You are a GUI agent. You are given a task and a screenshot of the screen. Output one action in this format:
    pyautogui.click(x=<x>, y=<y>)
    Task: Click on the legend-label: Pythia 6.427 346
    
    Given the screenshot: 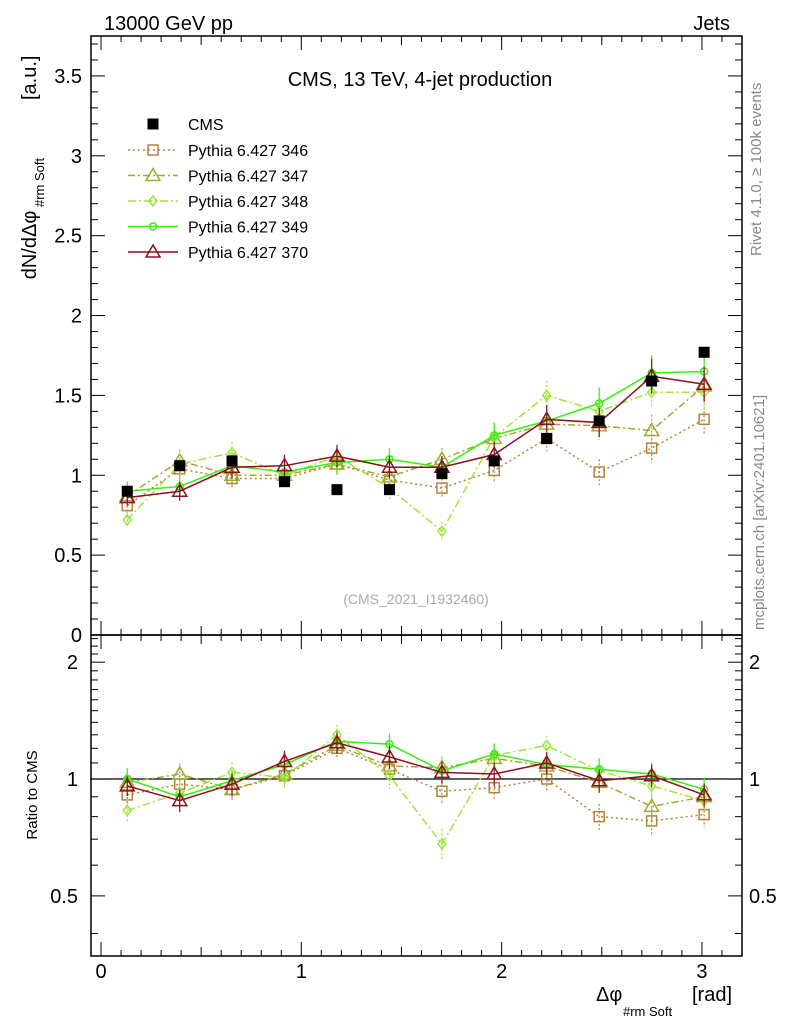 What is the action you would take?
    pyautogui.click(x=248, y=151)
    